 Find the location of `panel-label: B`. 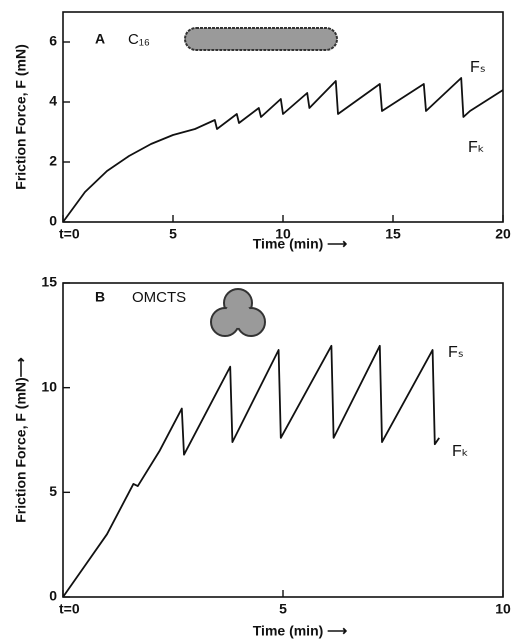

panel-label: B is located at coordinates (100, 297).